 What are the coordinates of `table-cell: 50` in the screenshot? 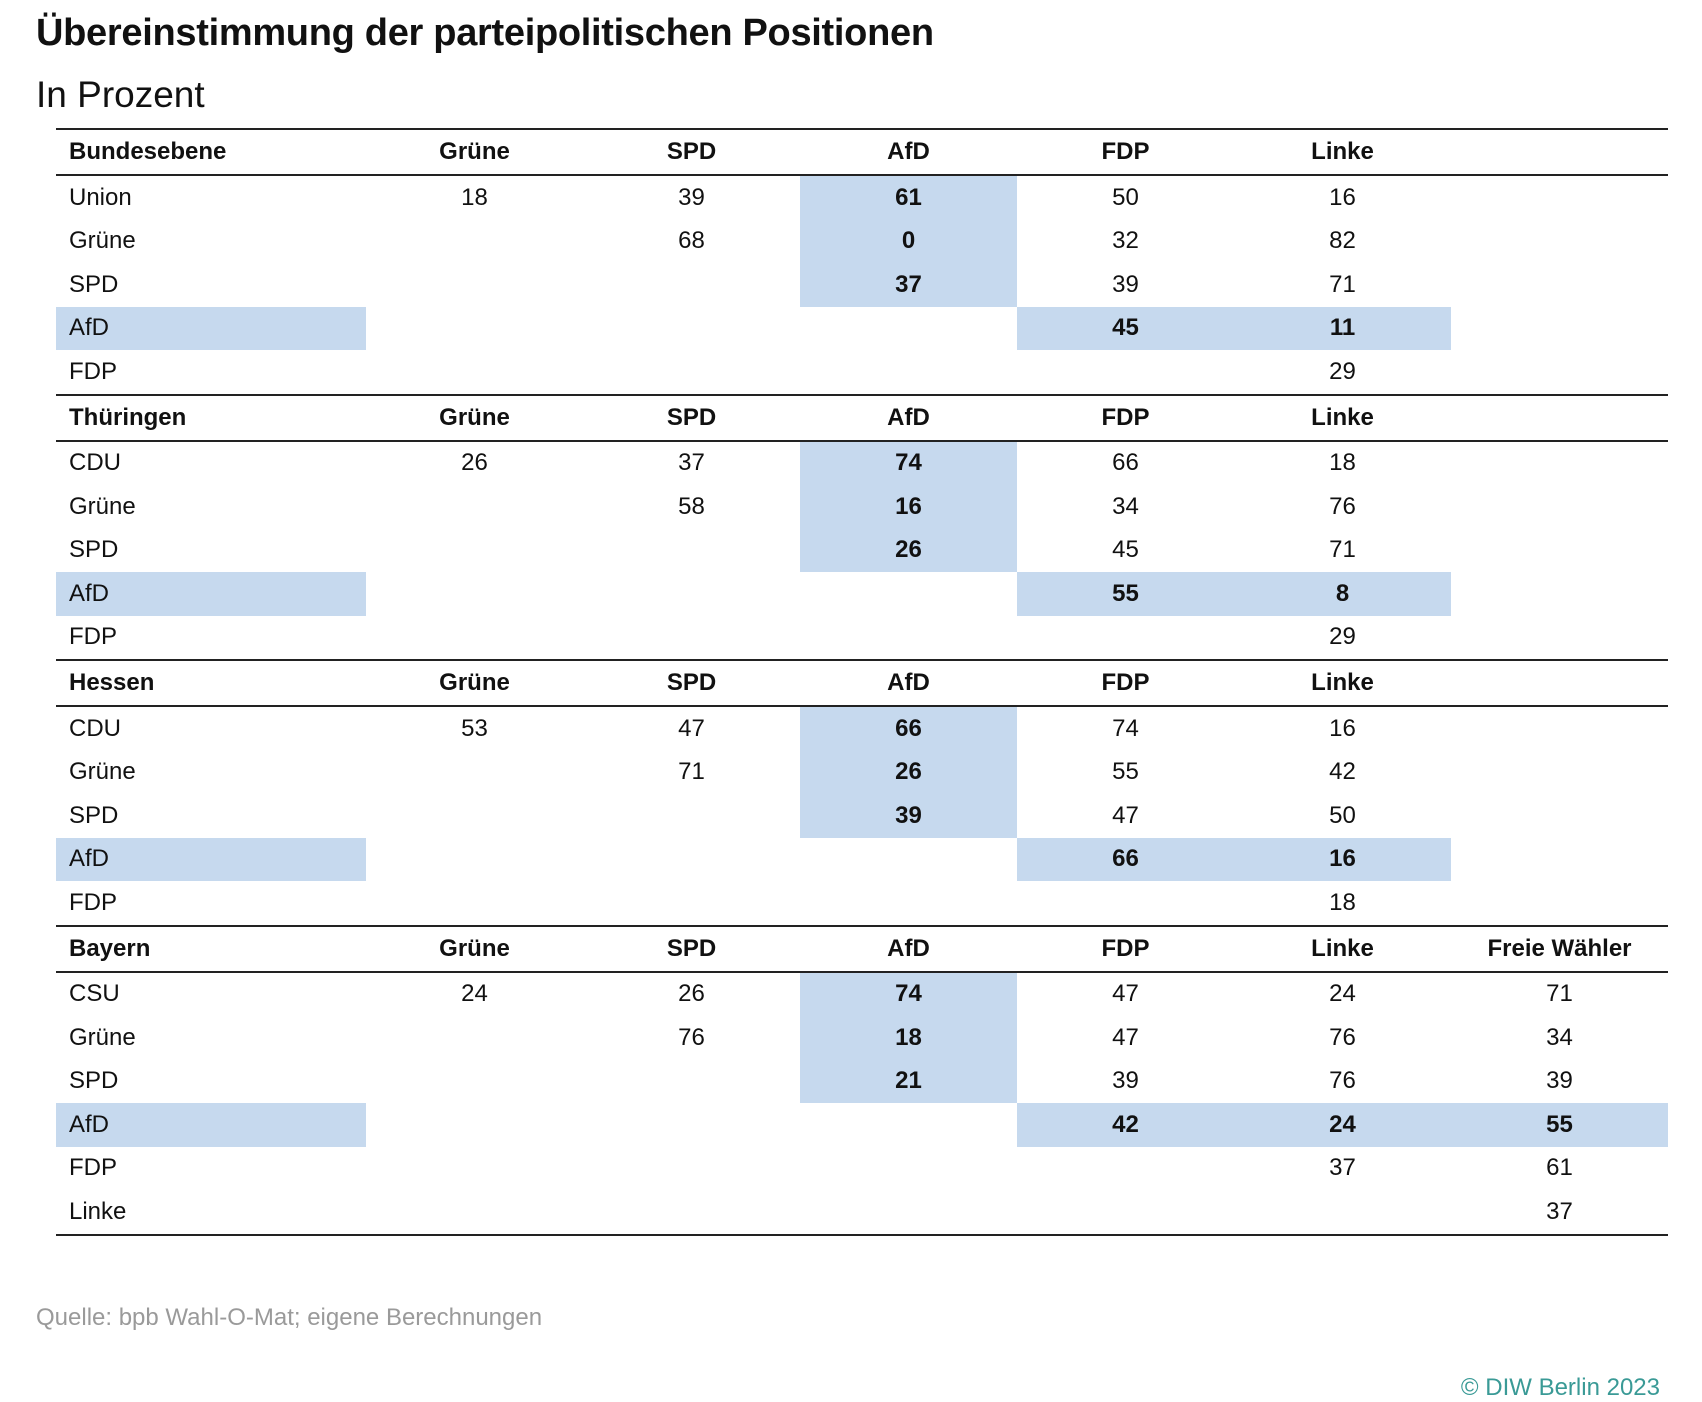 It's located at (1125, 197).